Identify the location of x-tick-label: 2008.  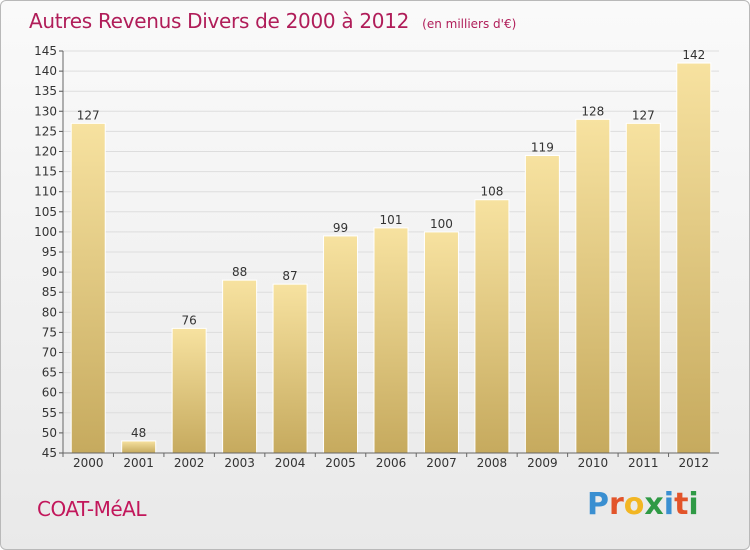
(492, 463).